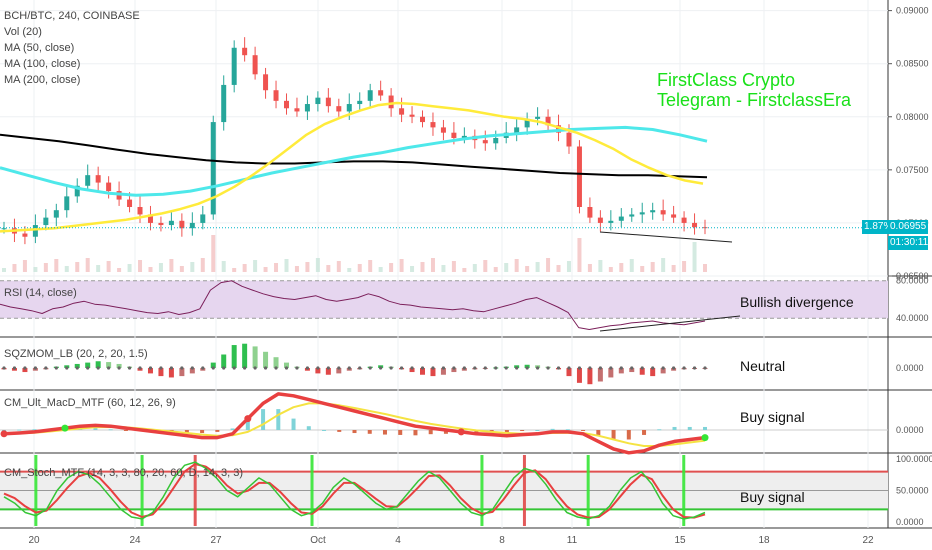 Image resolution: width=932 pixels, height=550 pixels. Describe the element at coordinates (772, 497) in the screenshot. I see `stoch-annotation: Buy signal` at that location.